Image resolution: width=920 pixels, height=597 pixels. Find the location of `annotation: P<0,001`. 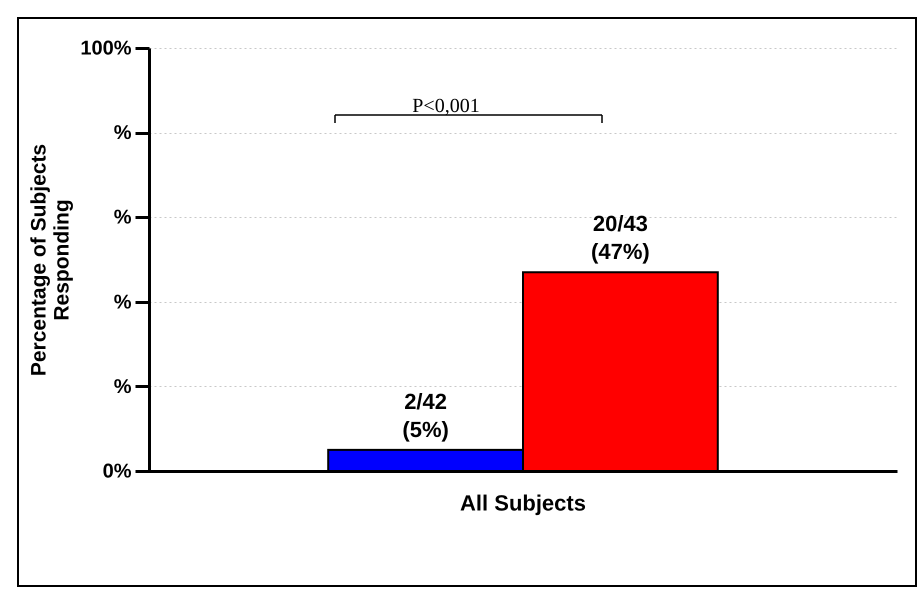

annotation: P<0,001 is located at coordinates (446, 106).